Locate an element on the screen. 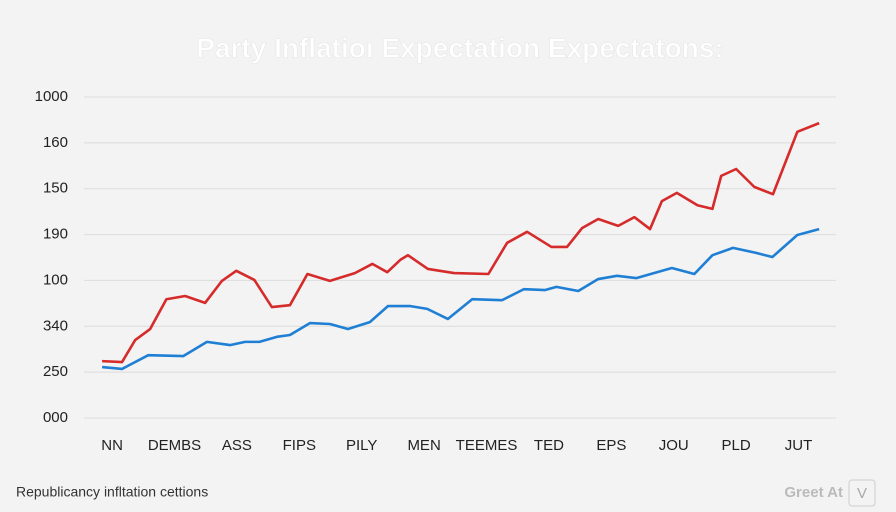 This screenshot has height=512, width=896. chart-title: Party Inflatioı Expectation Expectatons: is located at coordinates (459, 47).